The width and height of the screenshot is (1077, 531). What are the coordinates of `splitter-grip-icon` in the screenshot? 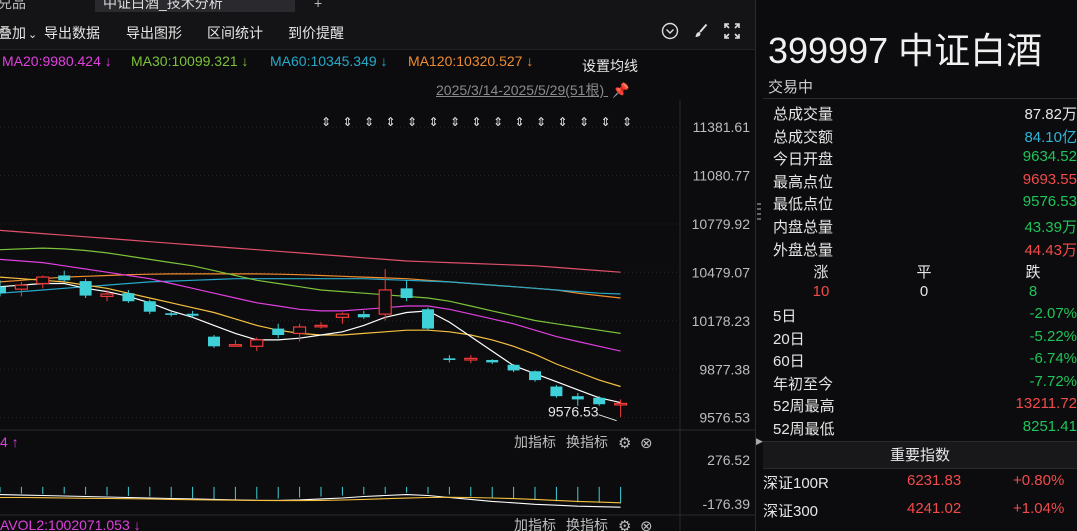 It's located at (759, 213).